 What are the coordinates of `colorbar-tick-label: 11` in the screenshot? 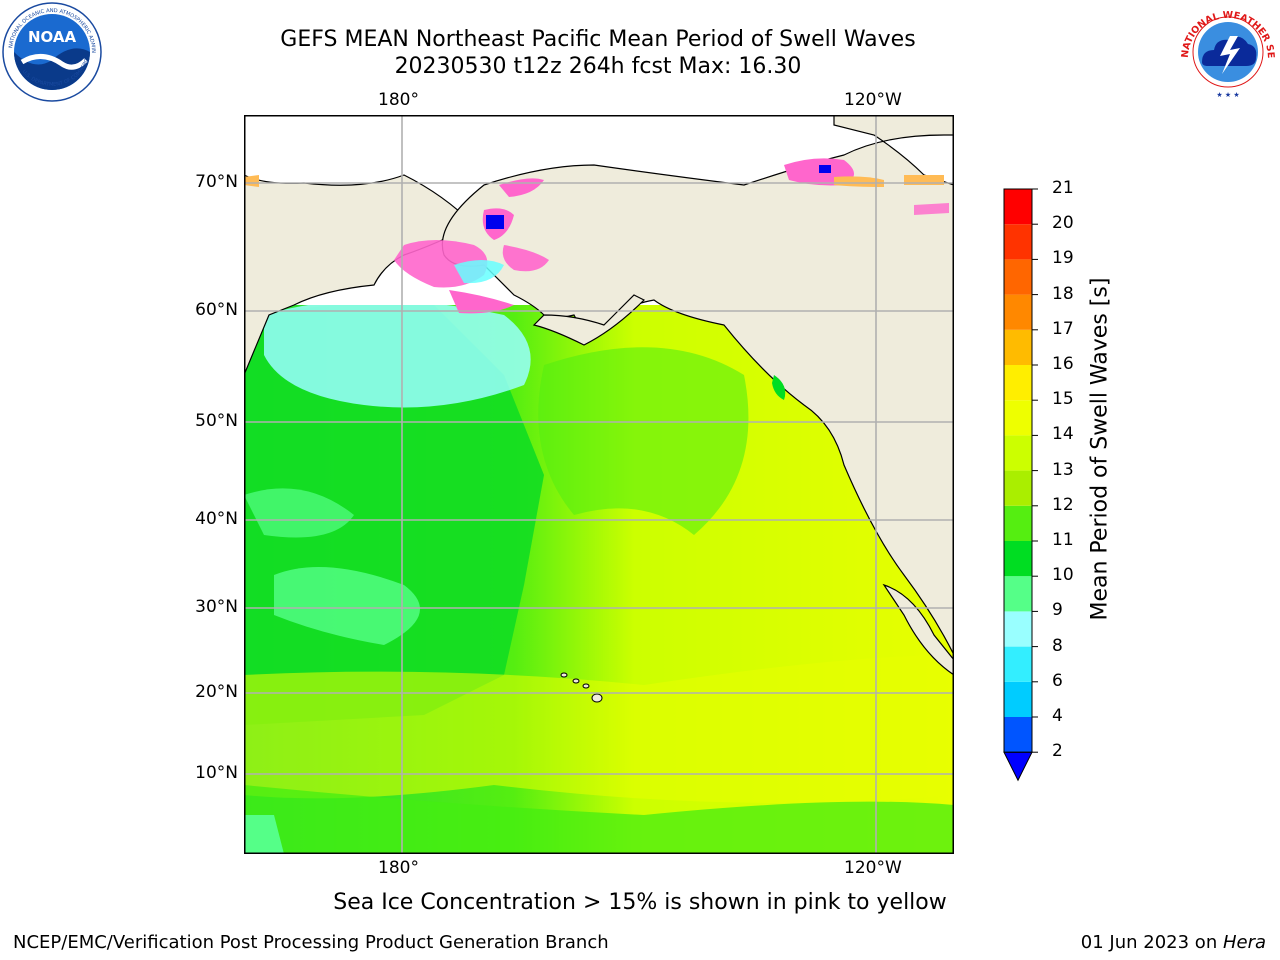 It's located at (1063, 540).